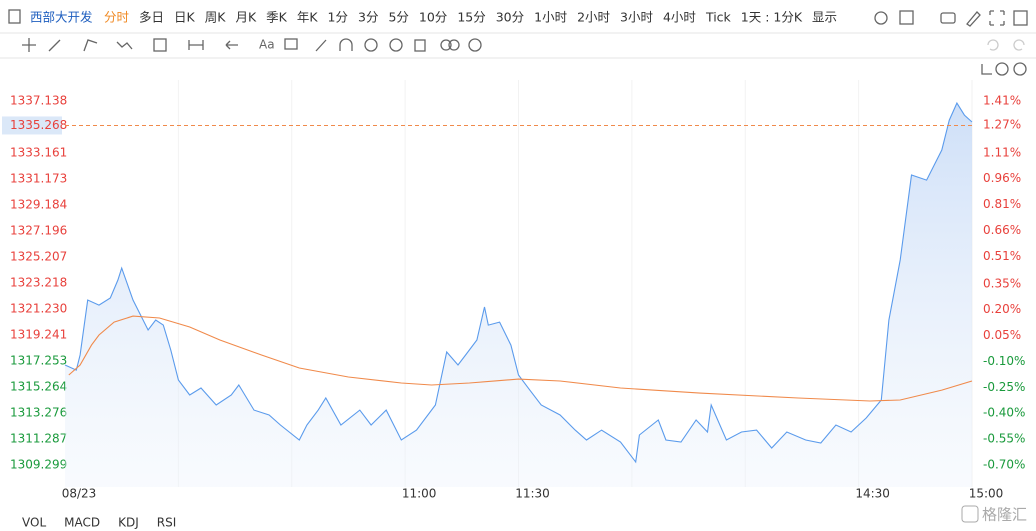  Describe the element at coordinates (167, 523) in the screenshot. I see `indicator-tab: RSI` at that location.